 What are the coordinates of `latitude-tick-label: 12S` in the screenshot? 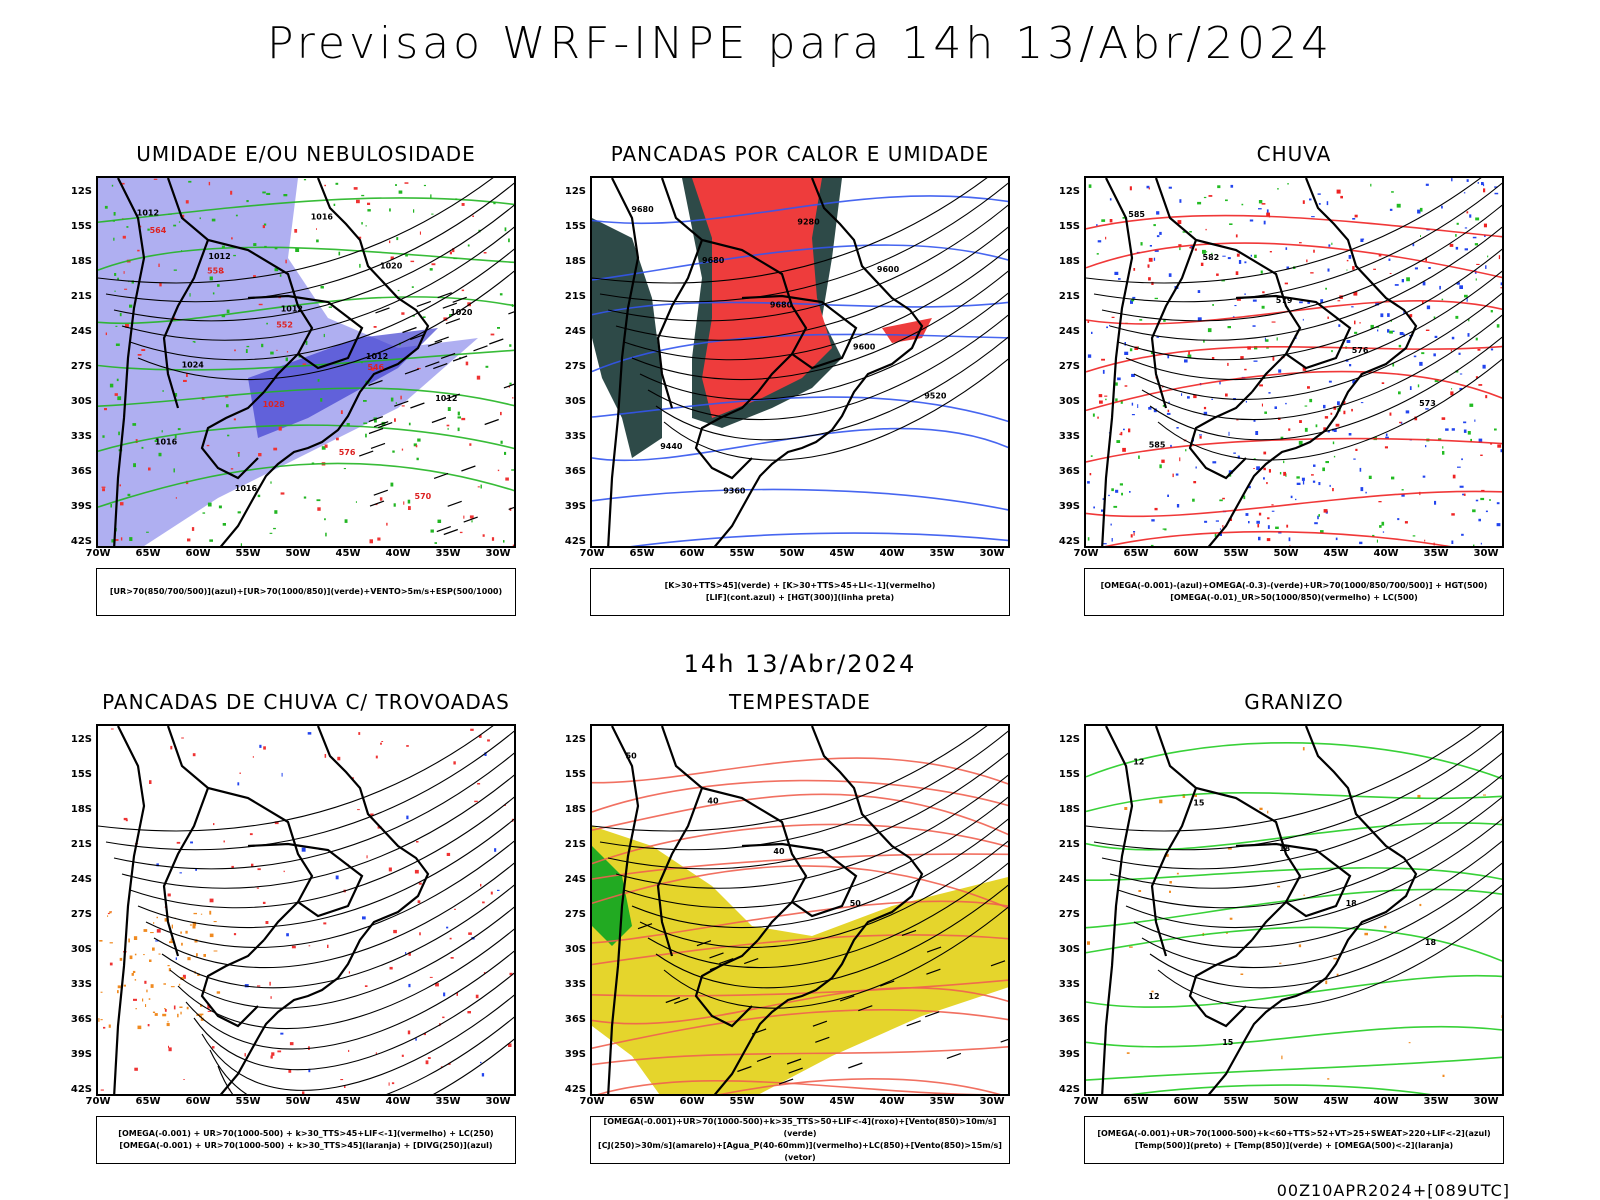 It's located at (1069, 191).